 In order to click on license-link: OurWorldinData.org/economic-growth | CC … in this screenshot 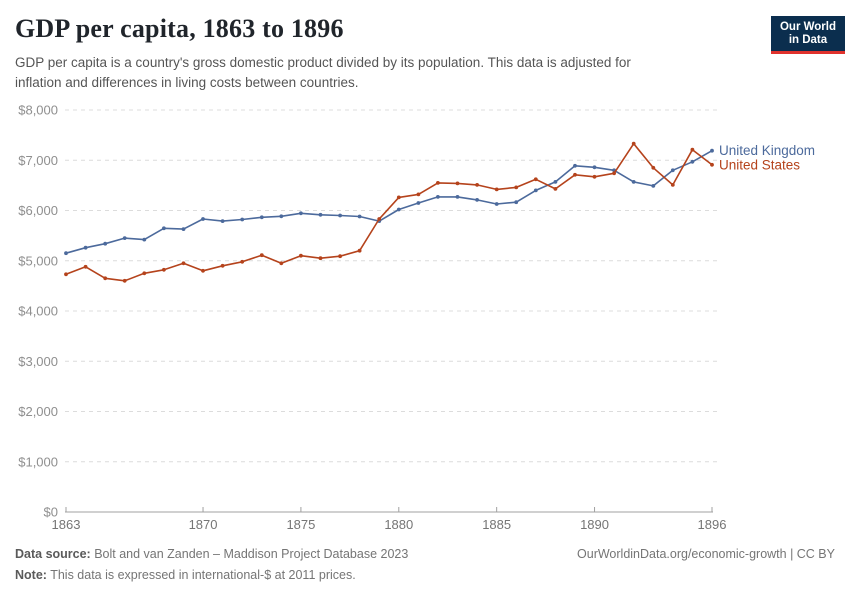, I will do `click(706, 554)`.